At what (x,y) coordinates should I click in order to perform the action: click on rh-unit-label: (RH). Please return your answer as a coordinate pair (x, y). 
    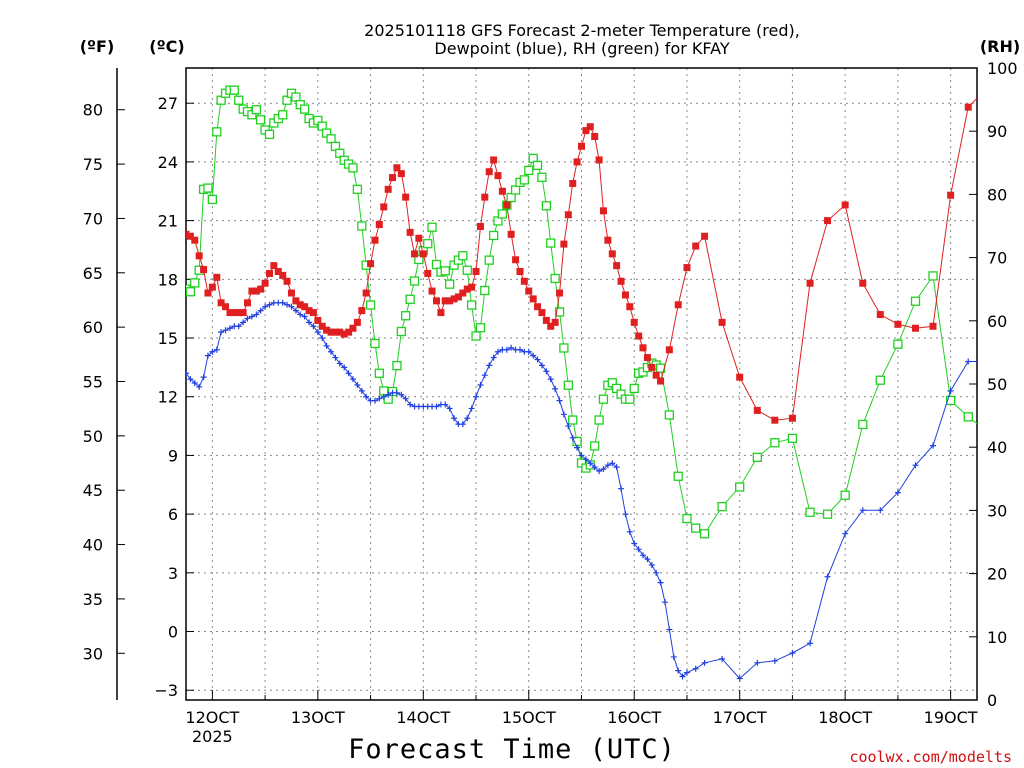
    Looking at the image, I should click on (1000, 46).